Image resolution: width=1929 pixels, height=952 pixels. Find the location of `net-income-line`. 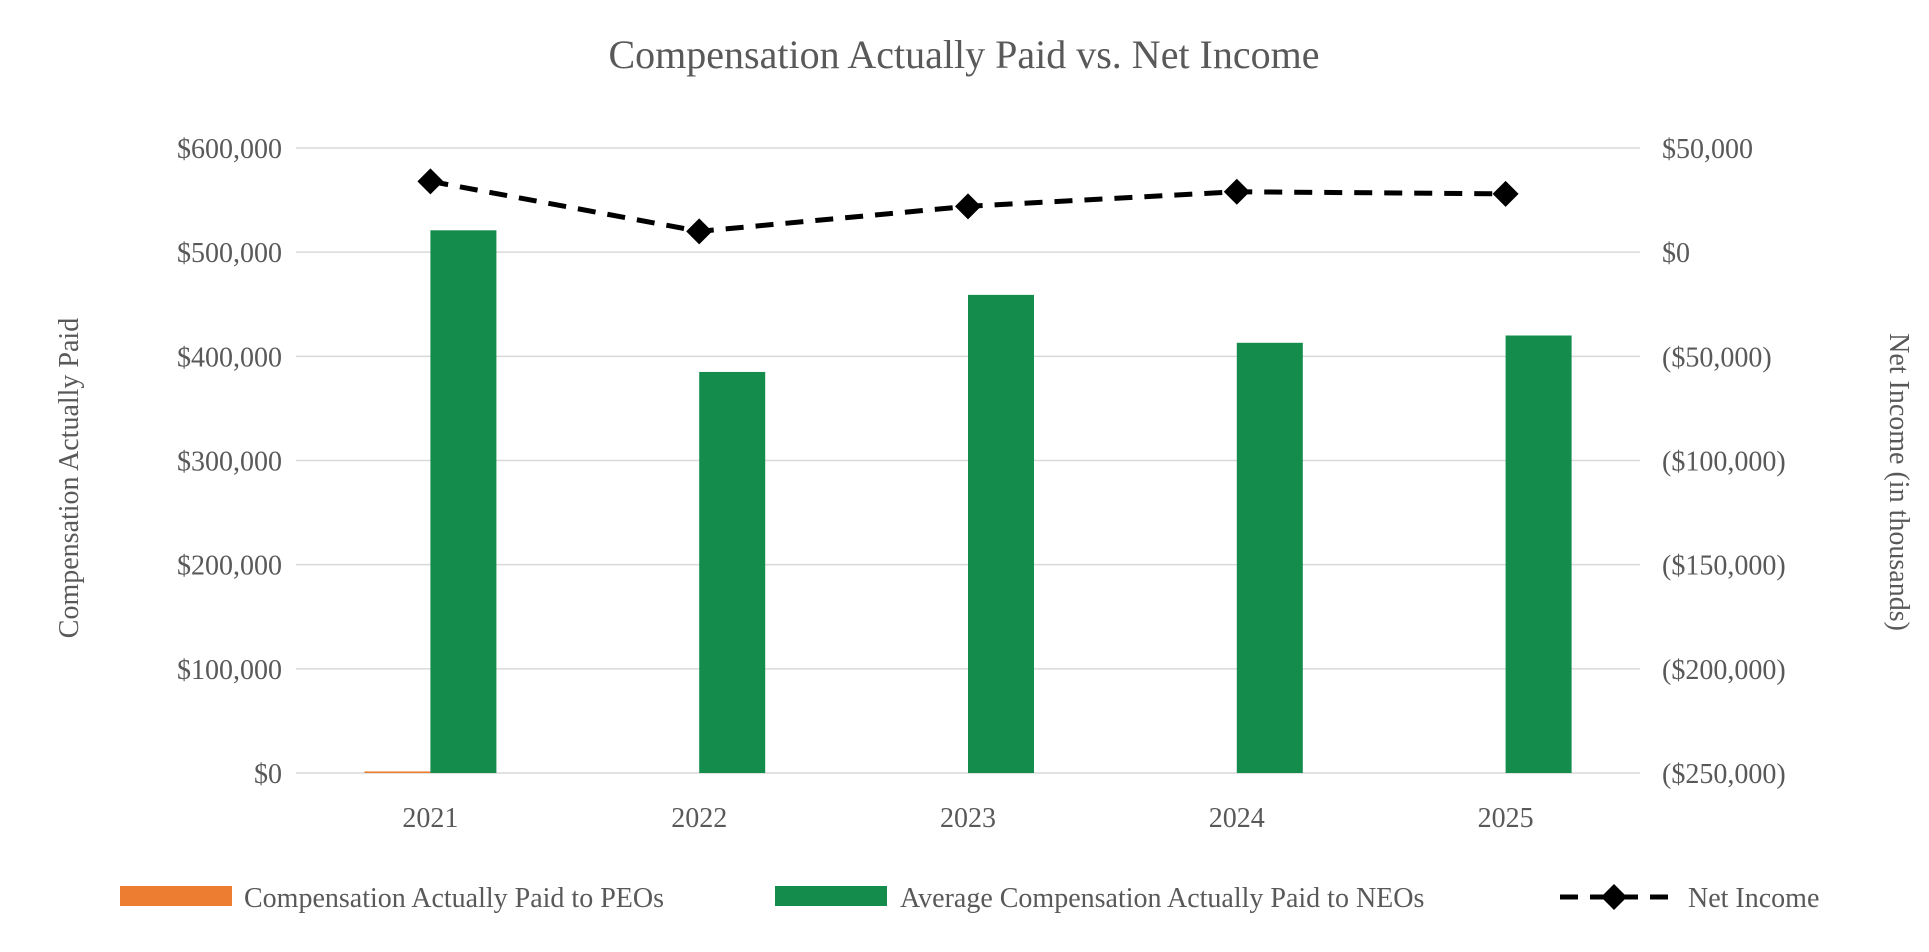

net-income-line is located at coordinates (968, 206).